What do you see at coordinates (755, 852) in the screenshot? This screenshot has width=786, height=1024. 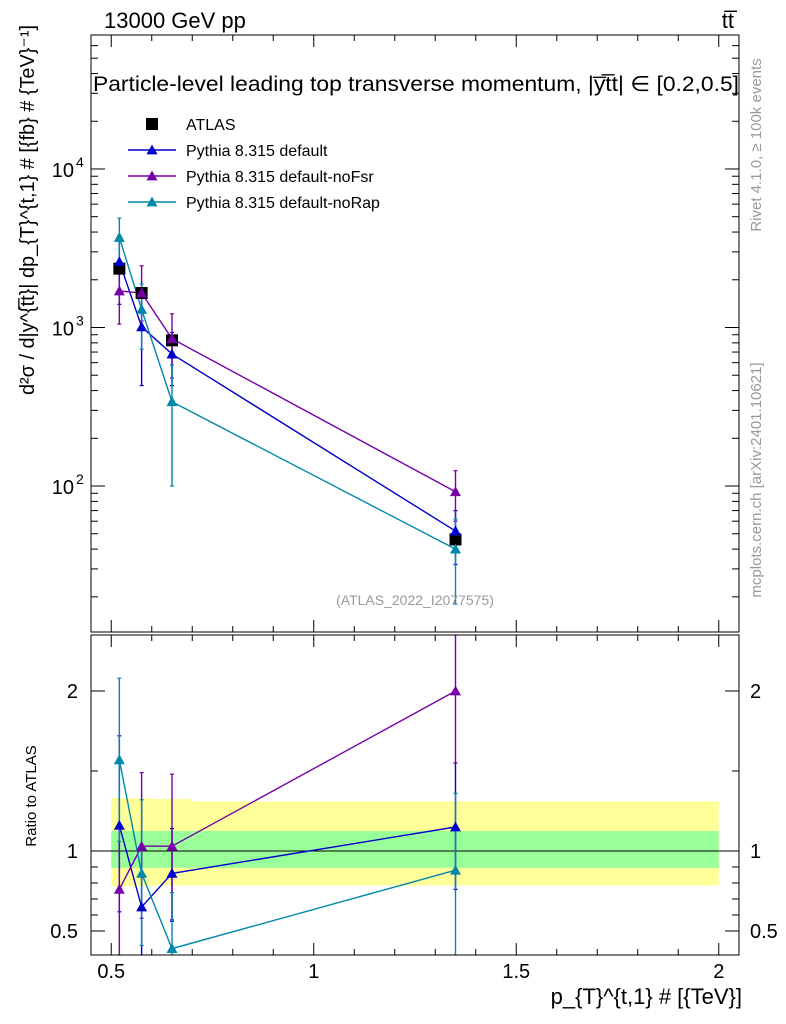 I see `ratio-tick-label-right-1: 1` at bounding box center [755, 852].